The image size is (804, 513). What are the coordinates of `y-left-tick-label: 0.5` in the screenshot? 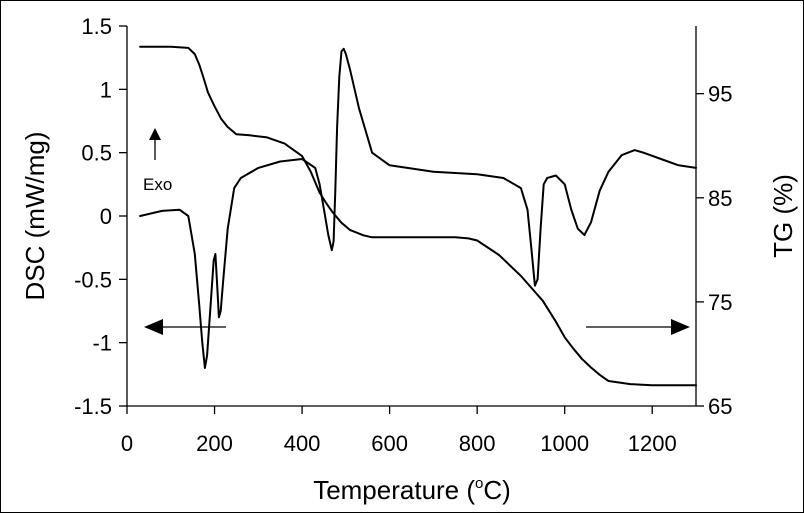 It's located at (96, 153).